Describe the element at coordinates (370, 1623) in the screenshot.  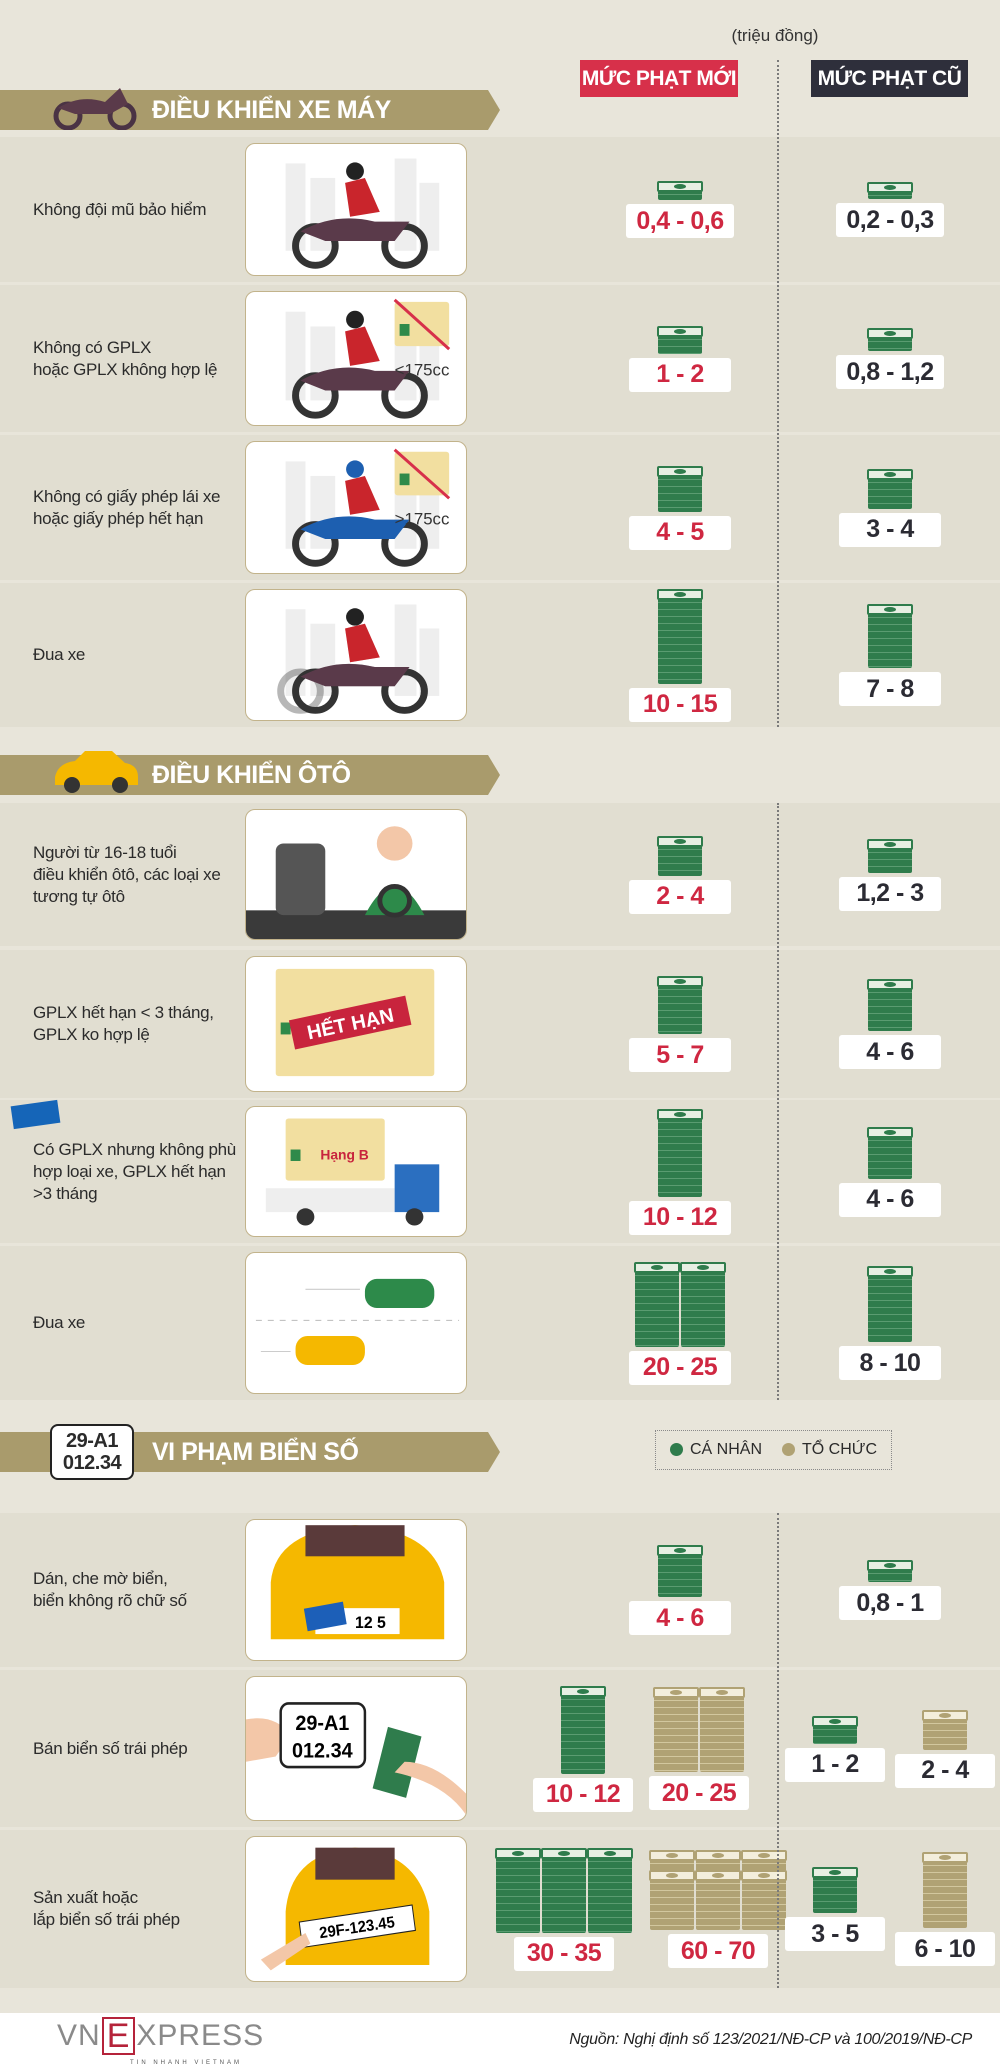
I see `svg-text: 12 5` at that location.